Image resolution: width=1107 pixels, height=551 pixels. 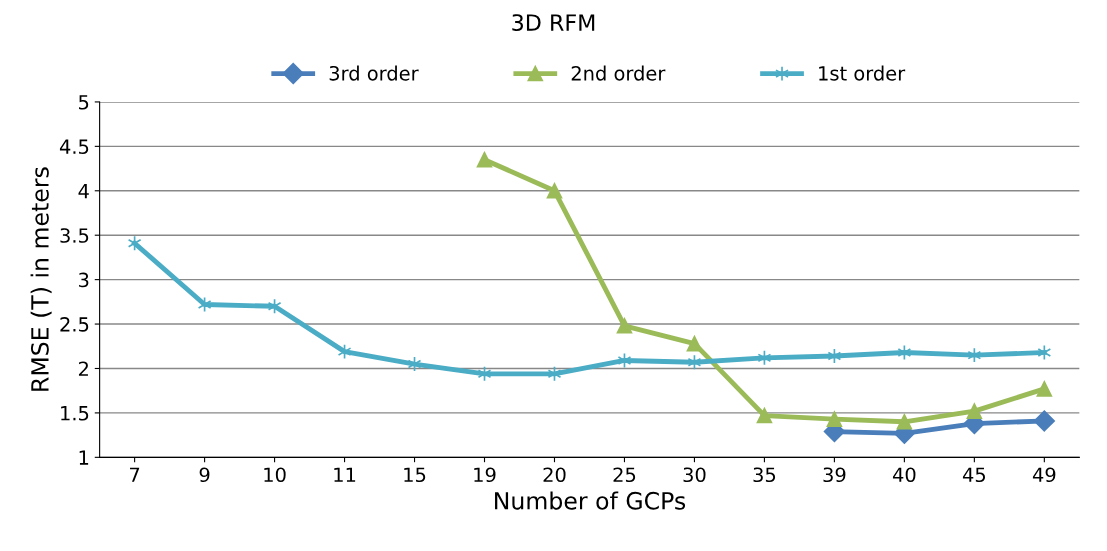 I want to click on y-tick-label: 3.5, so click(x=74, y=235).